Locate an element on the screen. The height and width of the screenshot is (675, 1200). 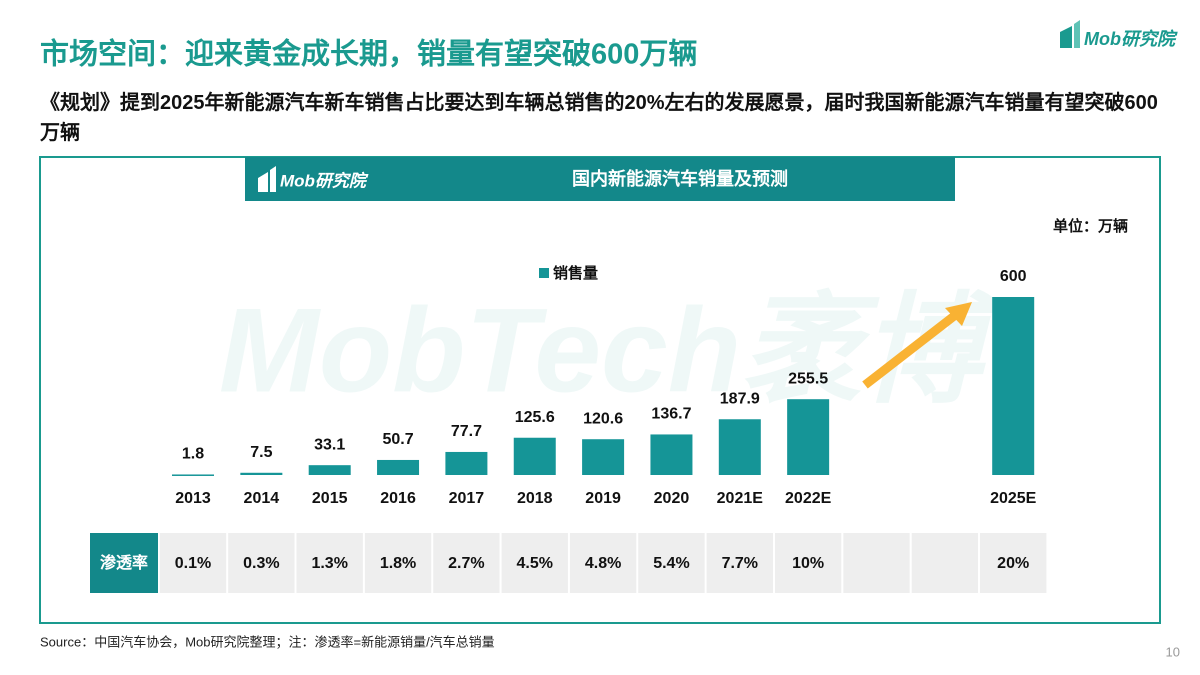
value-label: 33.1 is located at coordinates (329, 444).